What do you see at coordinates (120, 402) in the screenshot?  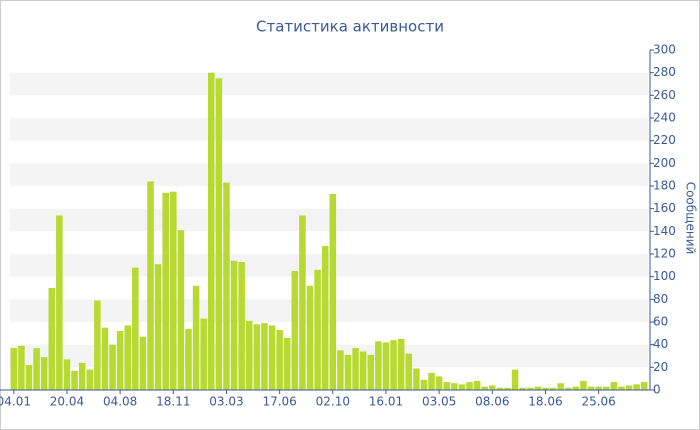 I see `x-tick-label: 04.08` at bounding box center [120, 402].